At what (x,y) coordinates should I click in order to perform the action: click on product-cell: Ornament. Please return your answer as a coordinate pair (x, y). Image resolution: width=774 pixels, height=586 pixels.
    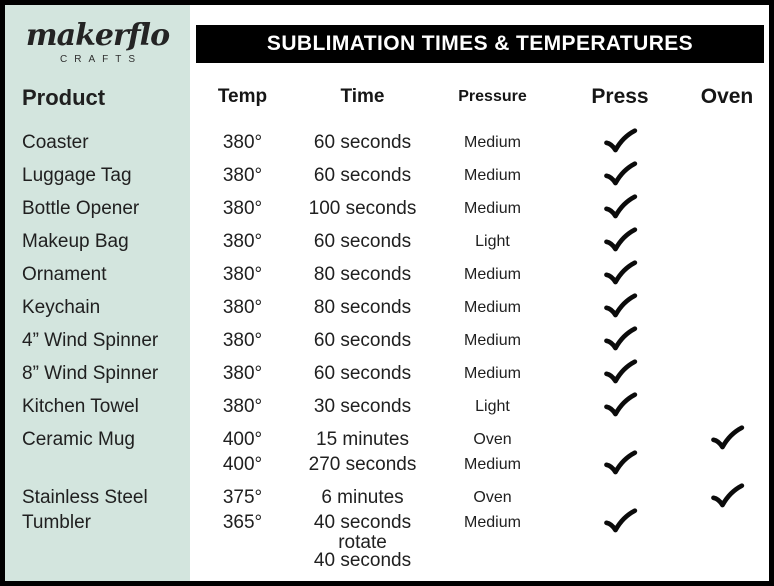
    Looking at the image, I should click on (64, 274).